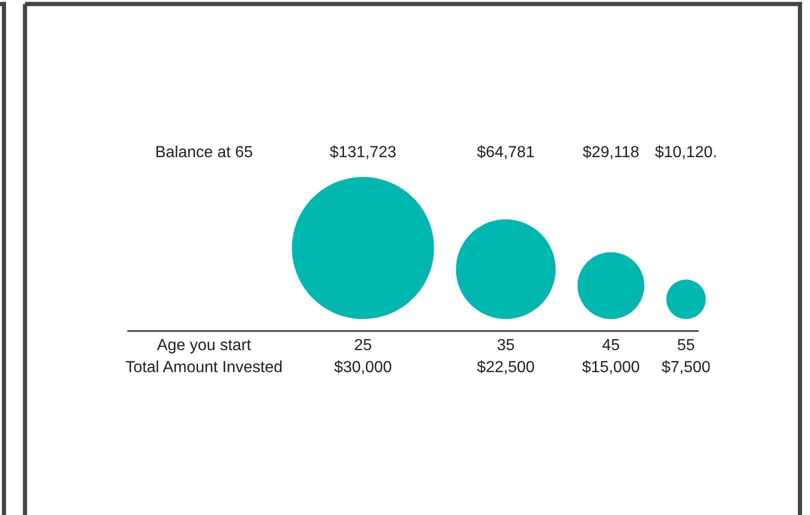  What do you see at coordinates (686, 367) in the screenshot?
I see `text: $7,500` at bounding box center [686, 367].